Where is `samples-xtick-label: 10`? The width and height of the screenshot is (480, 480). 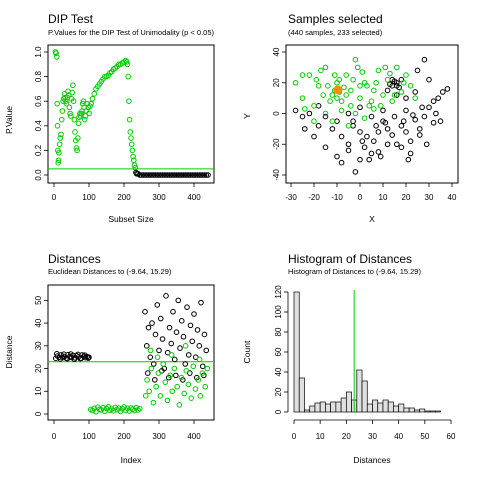
samples-xtick-label: 10 is located at coordinates (383, 197).